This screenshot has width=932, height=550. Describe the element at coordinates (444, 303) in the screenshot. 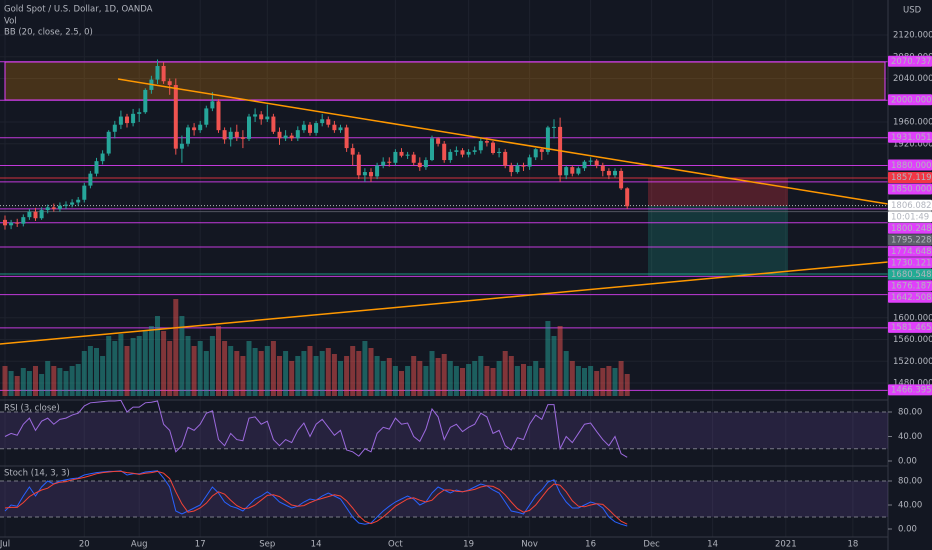

I see `trend-line` at that location.